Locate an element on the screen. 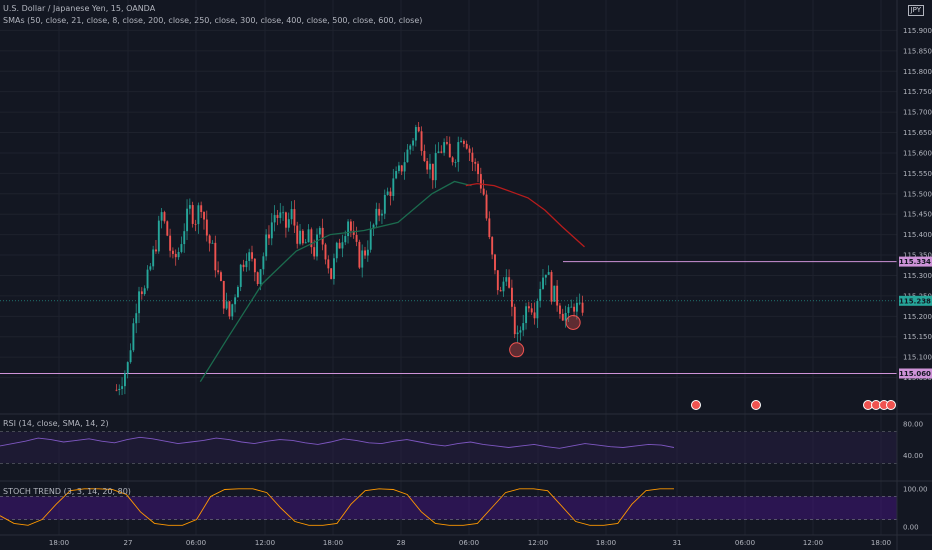 Image resolution: width=932 pixels, height=550 pixels. y-tick-label: 115.800 is located at coordinates (917, 72).